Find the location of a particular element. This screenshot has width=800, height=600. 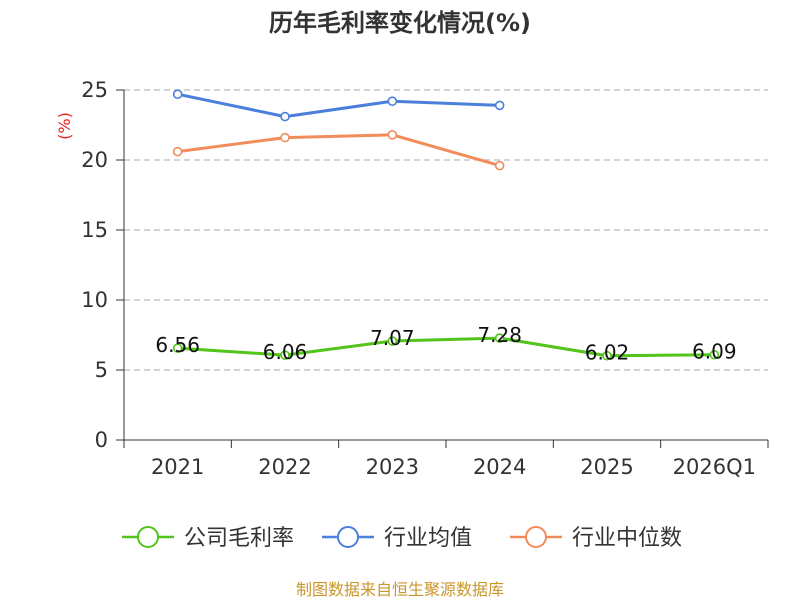

data-label: 7.28 is located at coordinates (499, 335).